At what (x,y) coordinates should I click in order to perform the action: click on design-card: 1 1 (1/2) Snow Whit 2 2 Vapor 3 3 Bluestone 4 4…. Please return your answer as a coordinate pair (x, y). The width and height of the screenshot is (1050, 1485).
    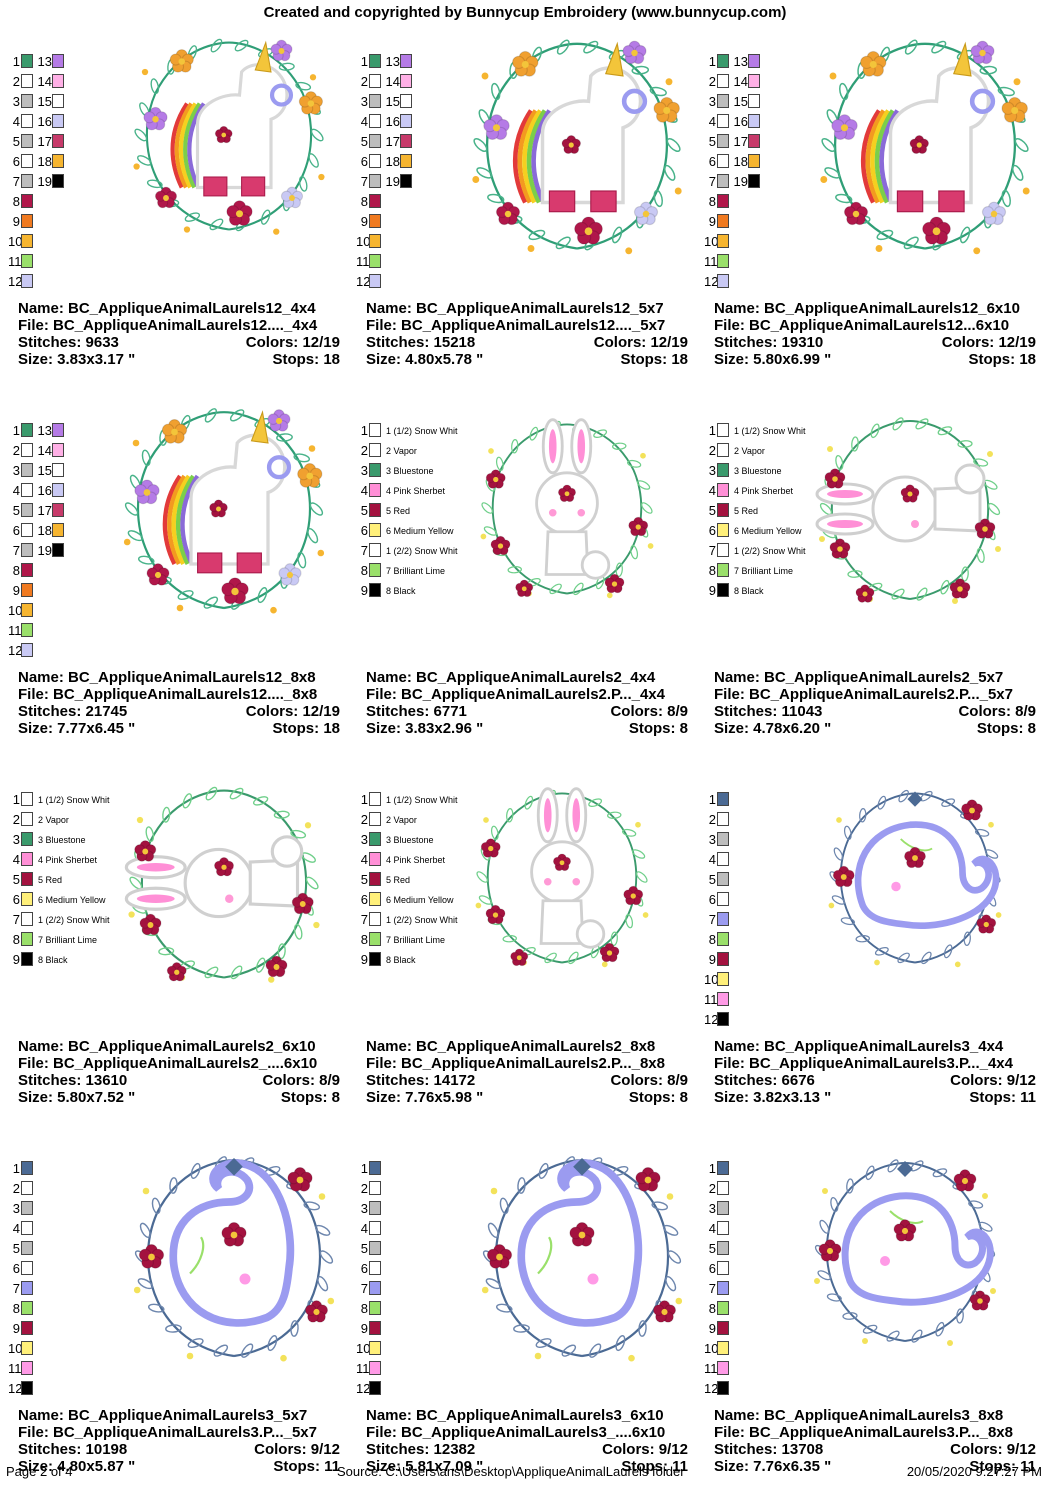
    Looking at the image, I should click on (172, 934).